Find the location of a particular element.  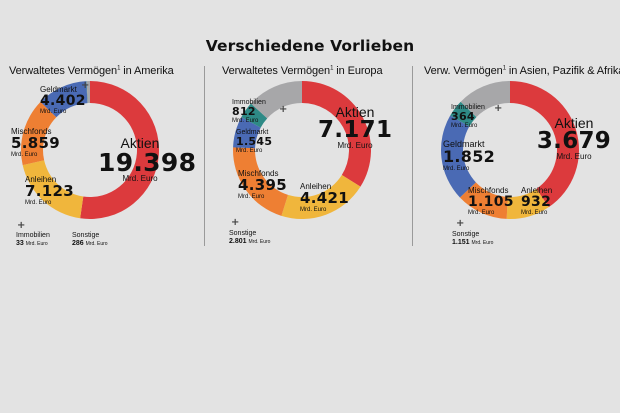

label-geldmarkt: Geldmarkt 1.545 Mrd. Euro is located at coordinates (254, 141).